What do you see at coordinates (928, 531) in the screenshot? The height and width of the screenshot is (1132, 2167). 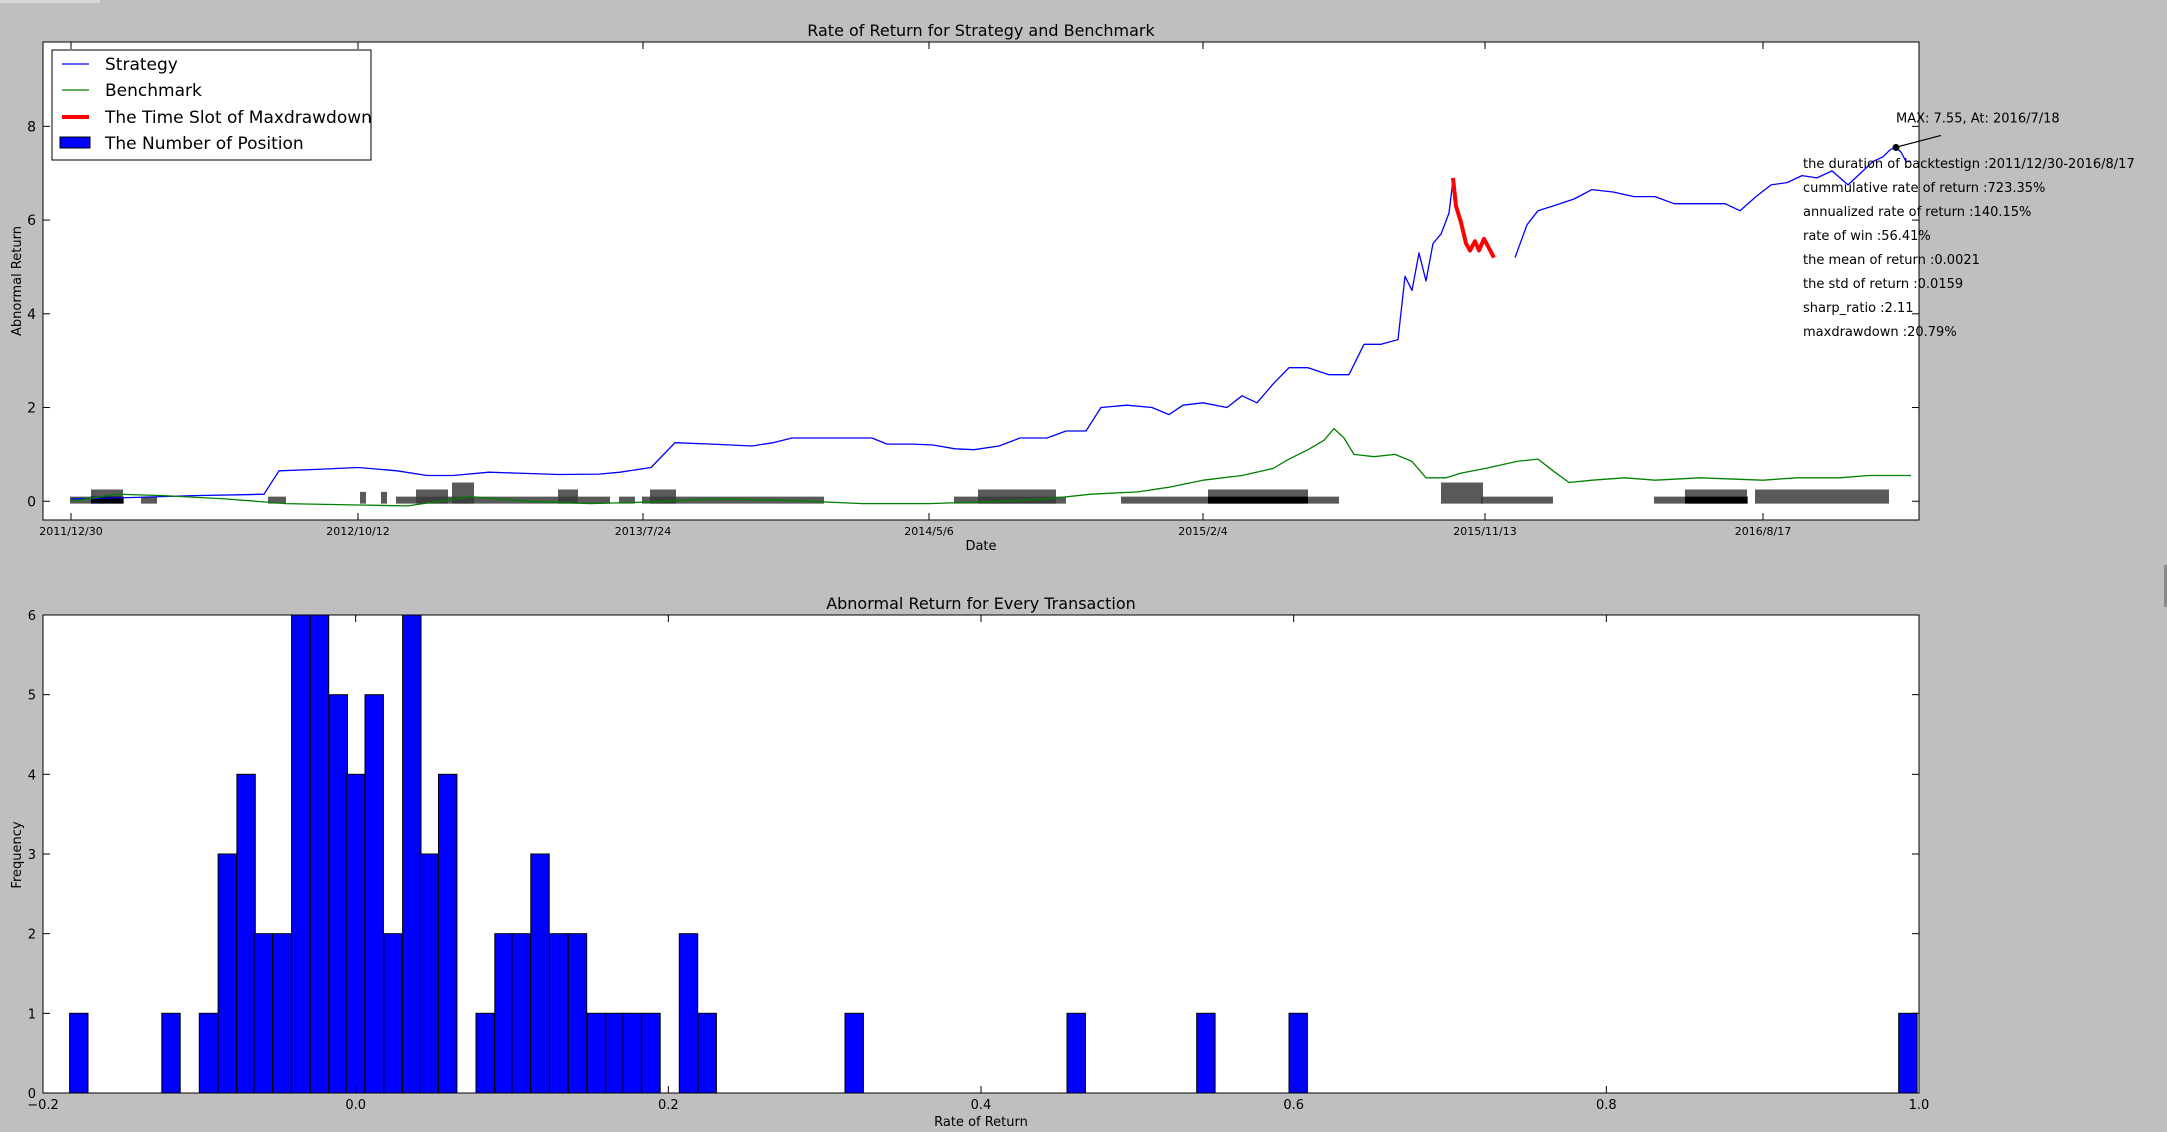 I see `x-tick-label: 2014/5/6` at bounding box center [928, 531].